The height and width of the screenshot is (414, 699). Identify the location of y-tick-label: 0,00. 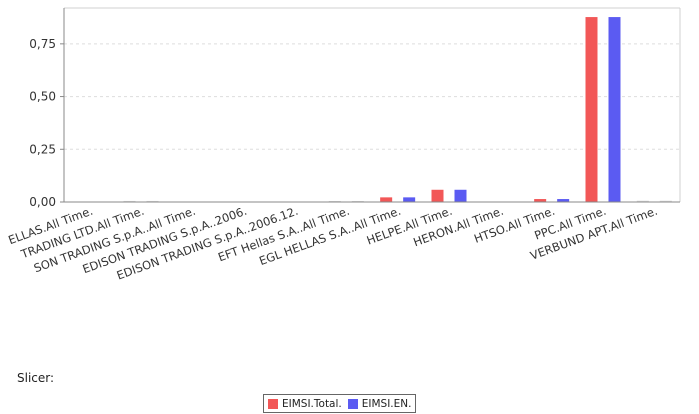
(42, 202).